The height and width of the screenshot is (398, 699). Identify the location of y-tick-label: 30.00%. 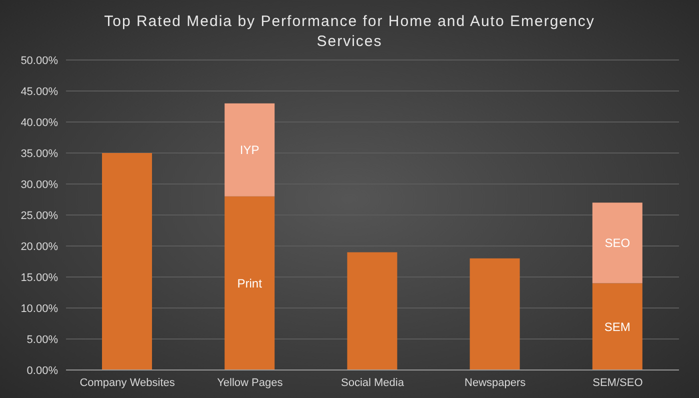
(39, 184).